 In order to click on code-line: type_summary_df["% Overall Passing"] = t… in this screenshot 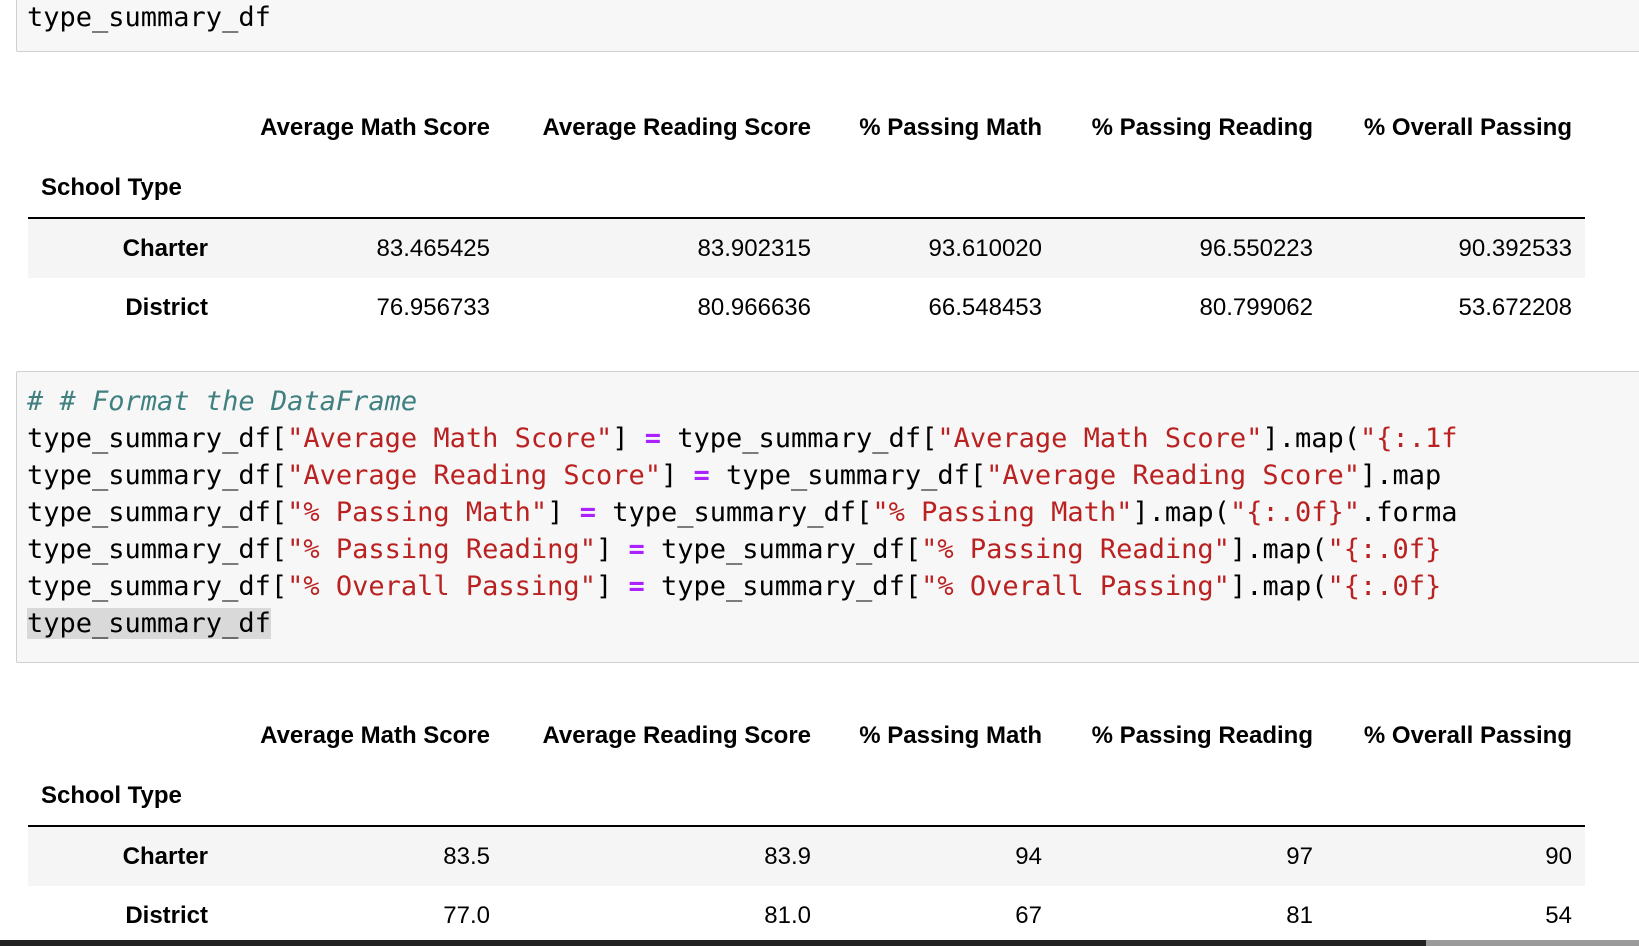, I will do `click(734, 586)`.